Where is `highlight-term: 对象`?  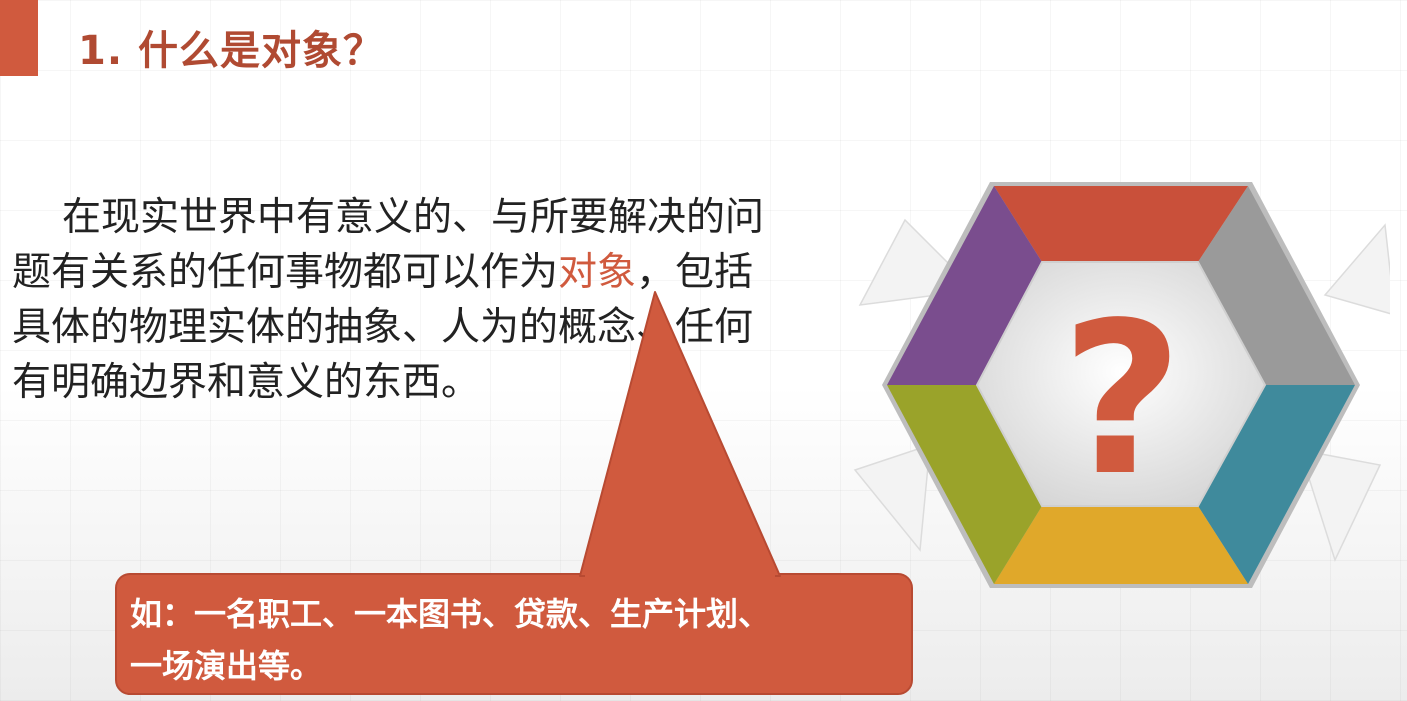
highlight-term: 对象 is located at coordinates (597, 272).